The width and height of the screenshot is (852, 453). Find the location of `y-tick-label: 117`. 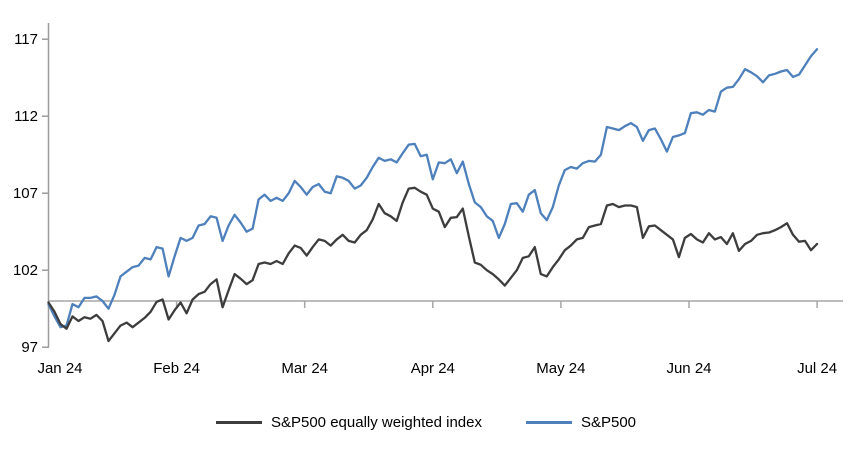

y-tick-label: 117 is located at coordinates (26, 39).